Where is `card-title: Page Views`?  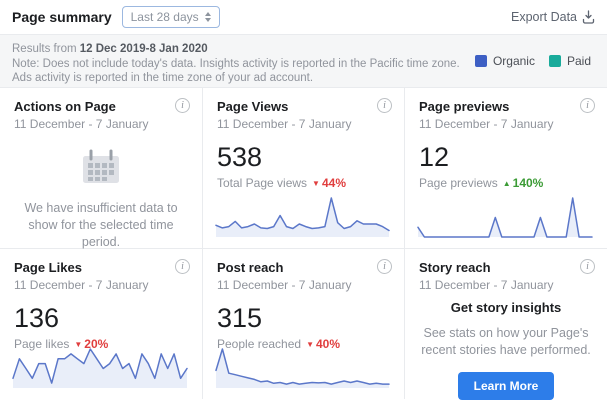
card-title: Page Views is located at coordinates (253, 106).